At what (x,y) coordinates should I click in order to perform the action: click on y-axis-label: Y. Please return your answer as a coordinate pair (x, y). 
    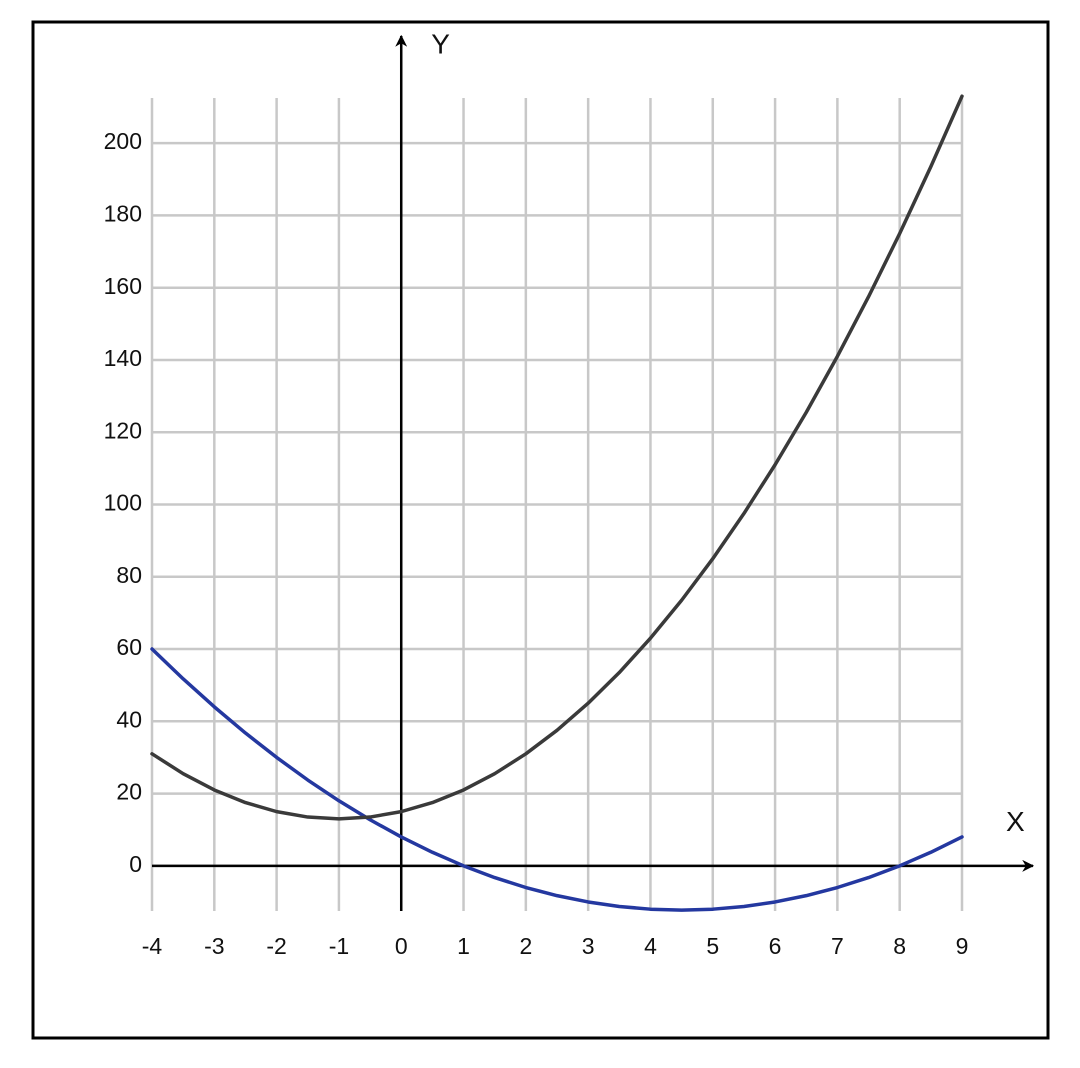
    Looking at the image, I should click on (440, 43).